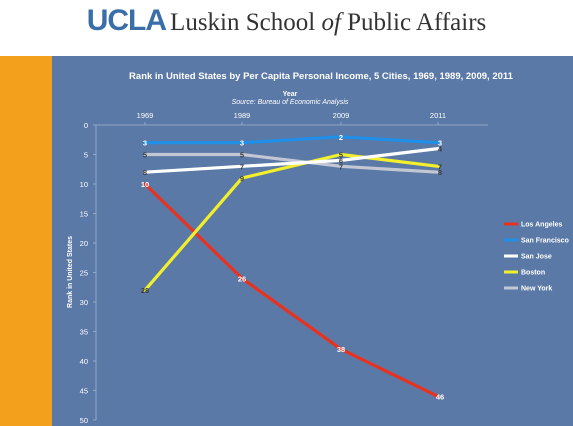 This screenshot has height=426, width=573. I want to click on legend-label-san-francisco: San Francisco, so click(545, 241).